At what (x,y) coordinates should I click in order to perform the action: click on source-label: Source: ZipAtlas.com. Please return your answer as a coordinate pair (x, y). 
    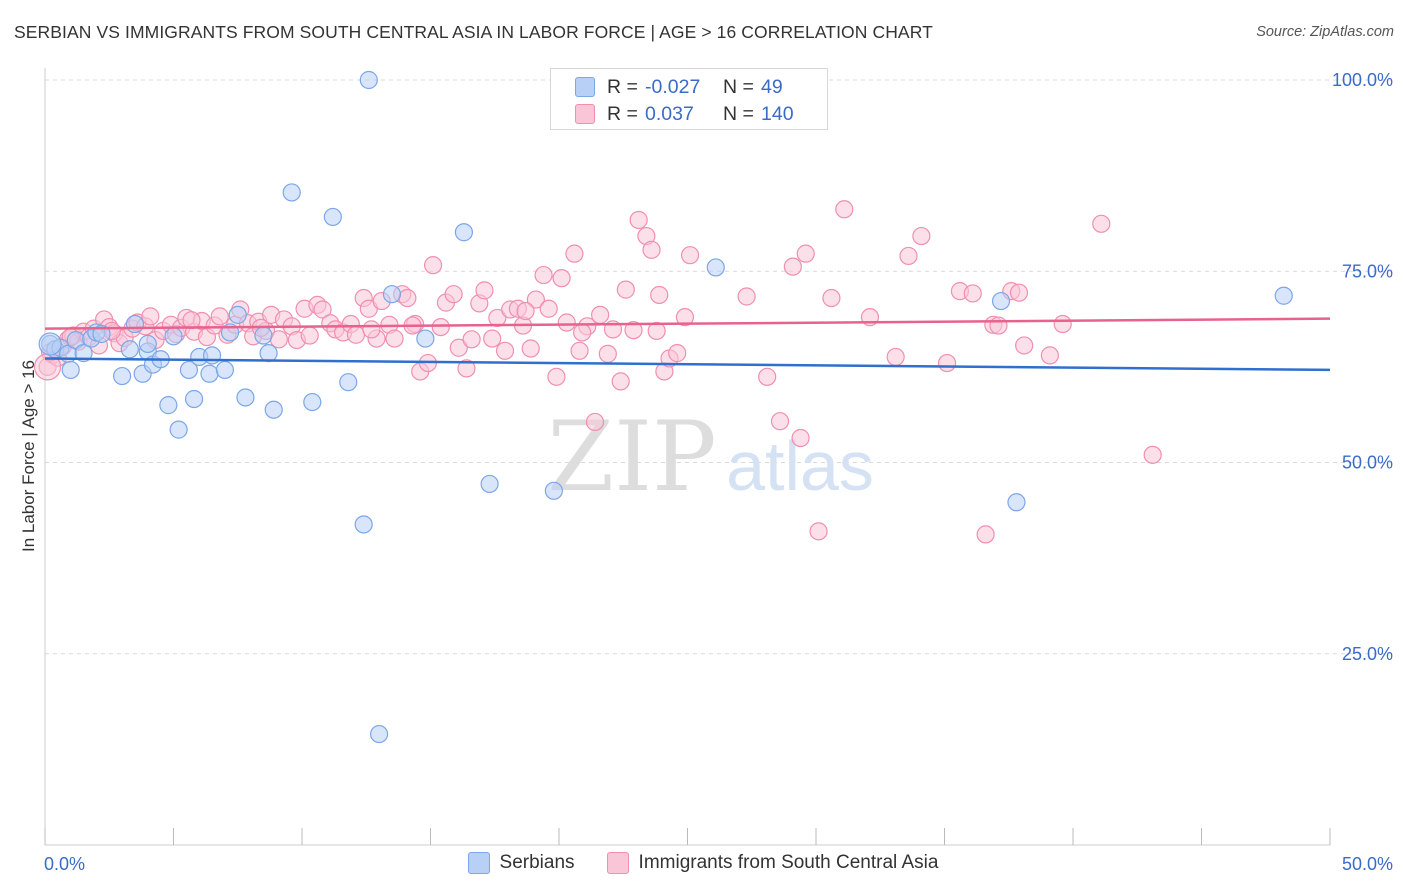
    Looking at the image, I should click on (1325, 32).